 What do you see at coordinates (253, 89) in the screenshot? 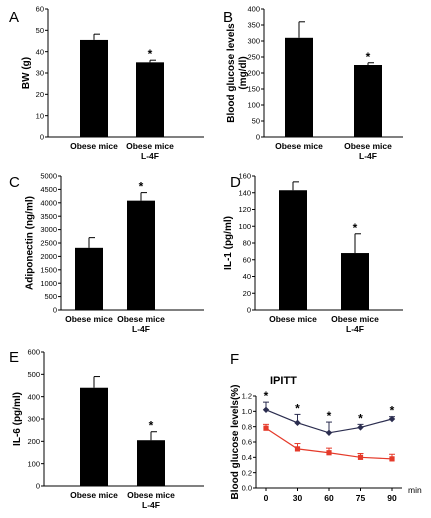
I see `y-tick-label: 150` at bounding box center [253, 89].